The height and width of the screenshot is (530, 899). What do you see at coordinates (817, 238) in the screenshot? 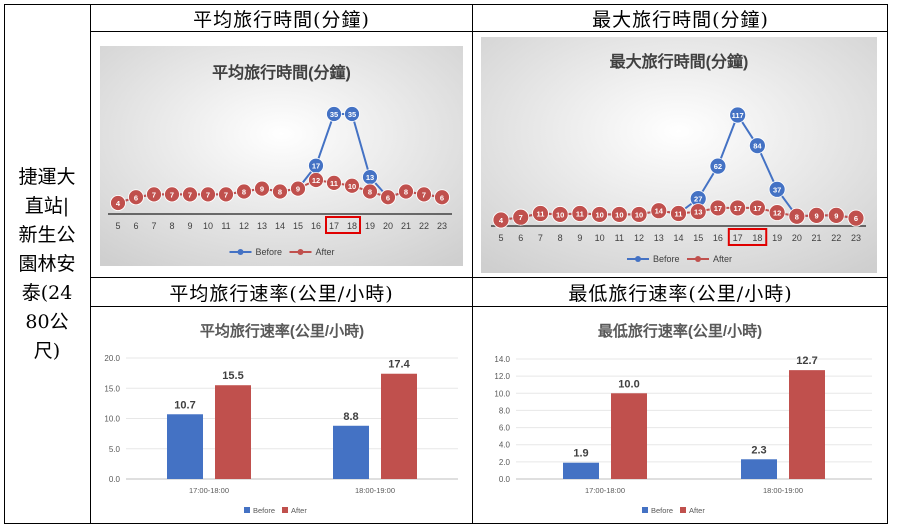
I see `x-tick-label: 21` at bounding box center [817, 238].